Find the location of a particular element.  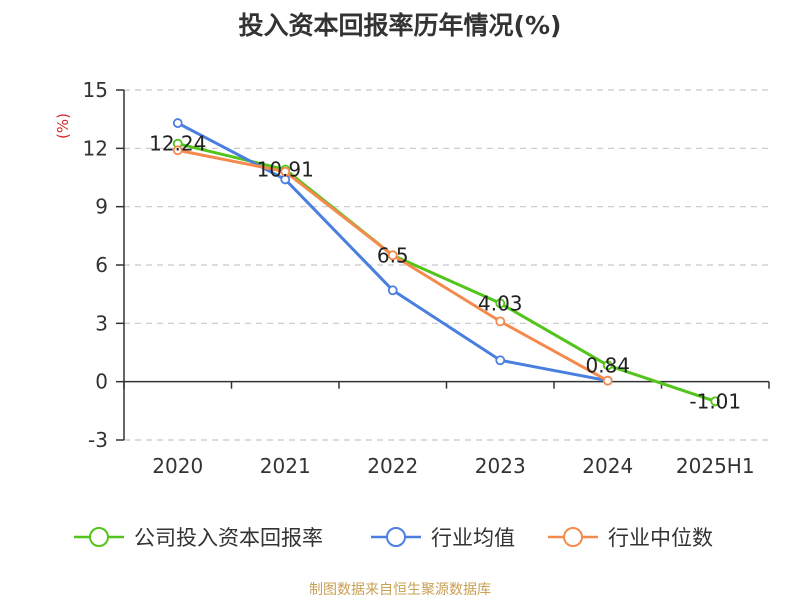

y-axis-label: (%) is located at coordinates (63, 126).